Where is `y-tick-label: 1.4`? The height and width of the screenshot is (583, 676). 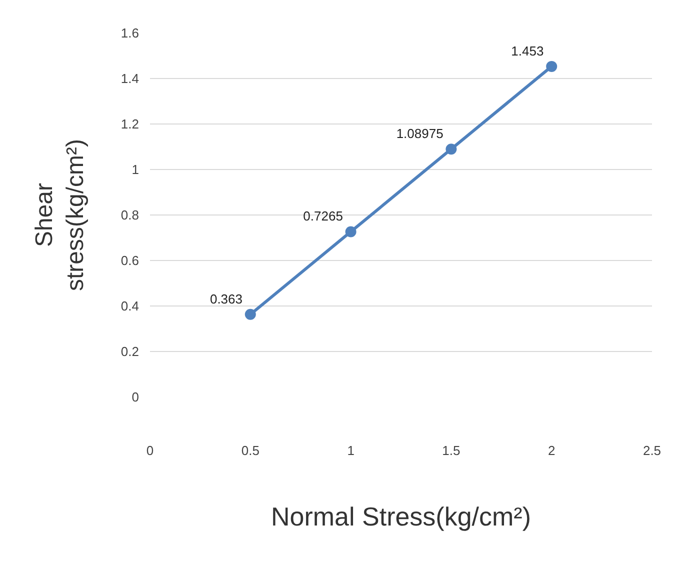 y-tick-label: 1.4 is located at coordinates (129, 78).